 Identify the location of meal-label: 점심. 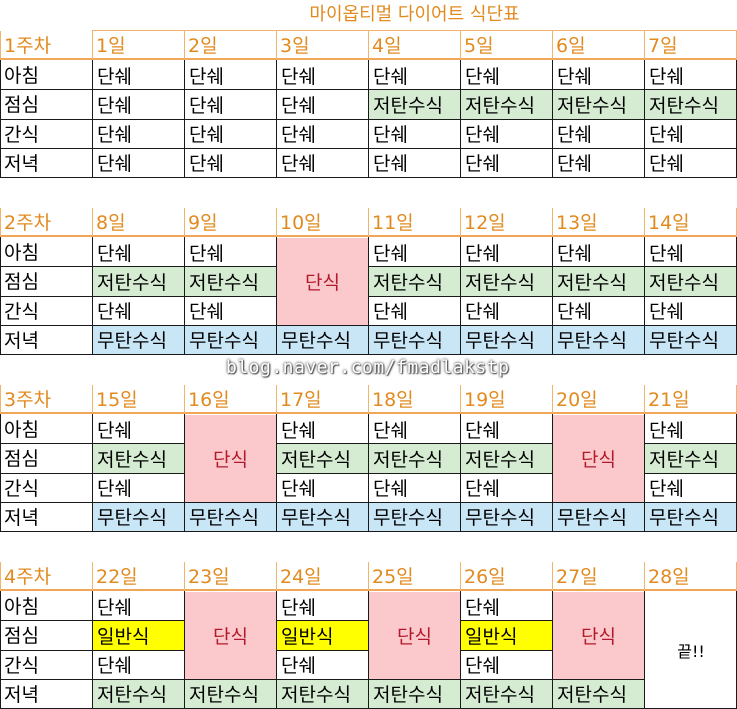
(21, 636).